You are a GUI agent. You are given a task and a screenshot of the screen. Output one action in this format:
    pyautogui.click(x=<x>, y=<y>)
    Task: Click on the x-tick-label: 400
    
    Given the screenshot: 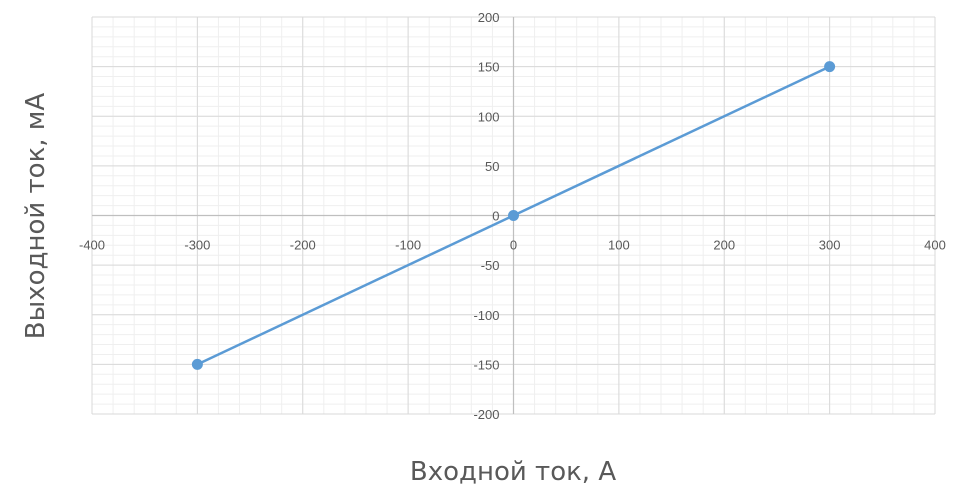 What is the action you would take?
    pyautogui.click(x=935, y=245)
    